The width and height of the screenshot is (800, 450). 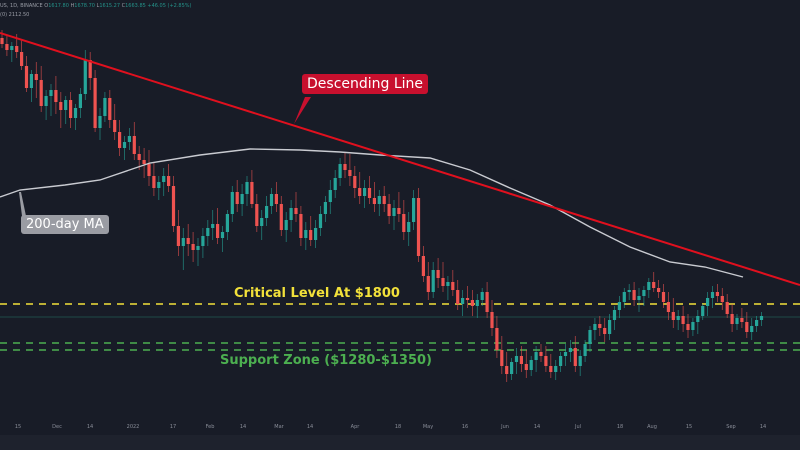 I want to click on x-tick-label: Sep, so click(x=731, y=427).